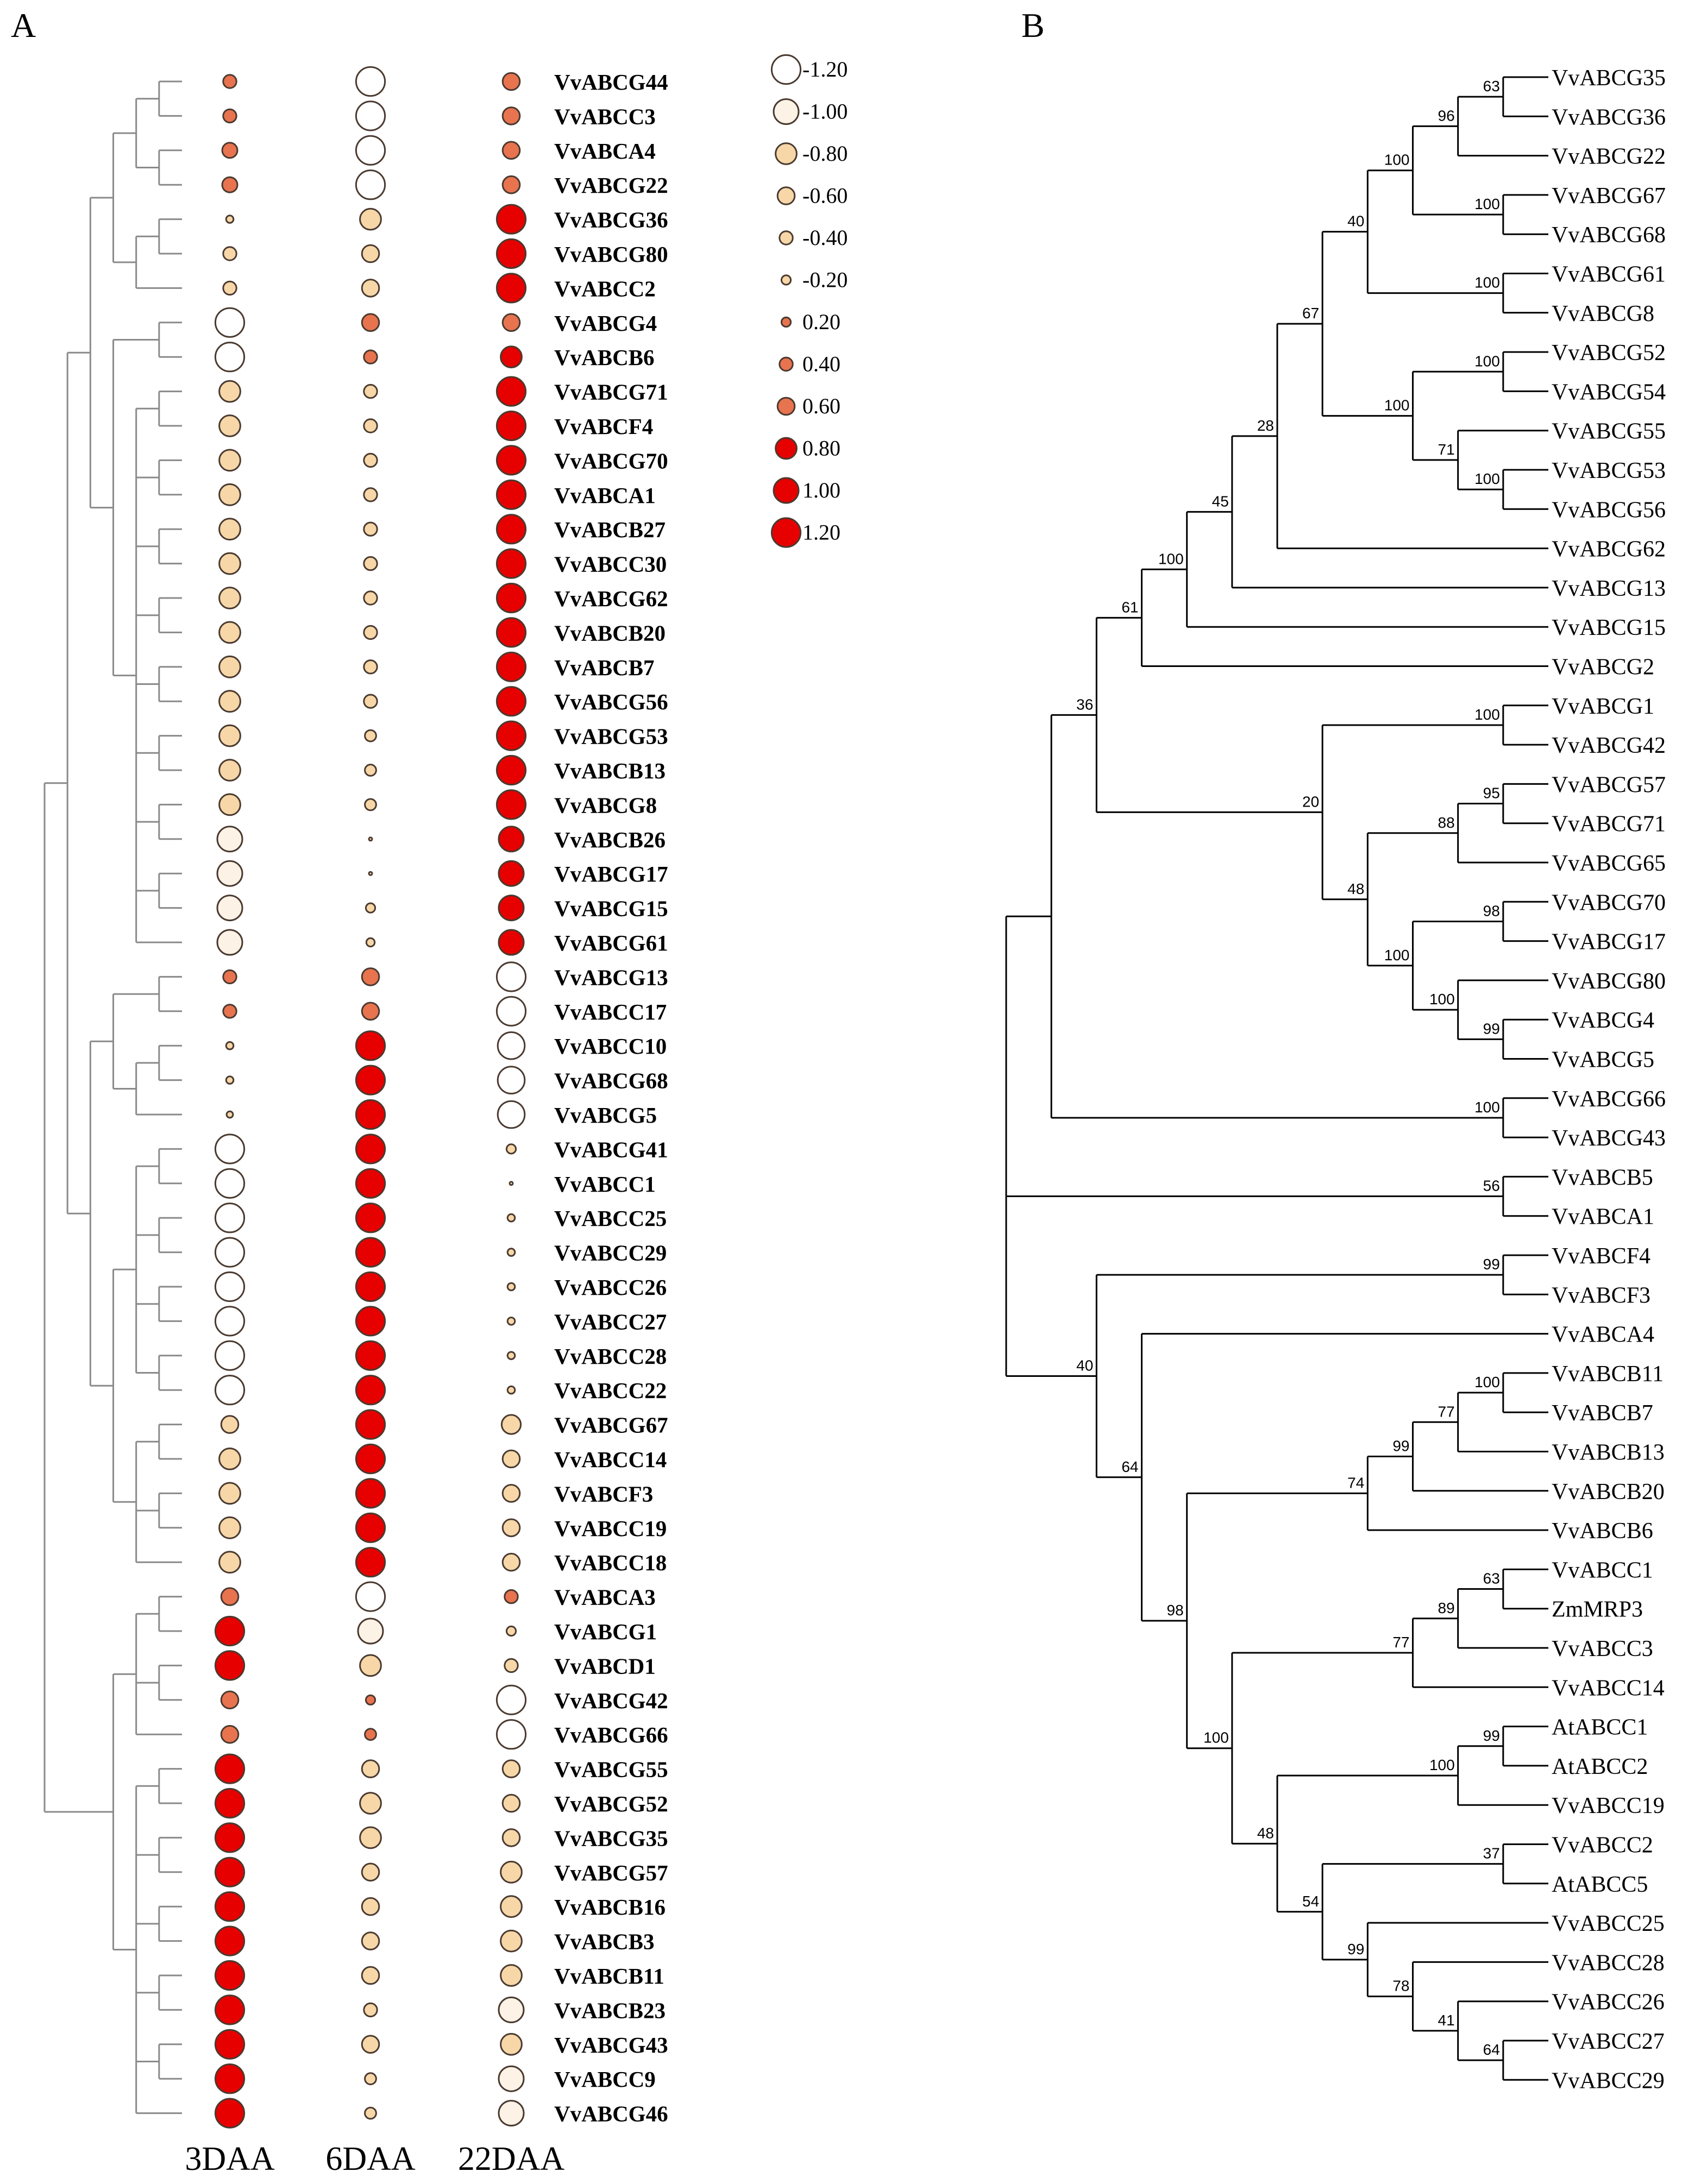 The image size is (1707, 2184). I want to click on gene-label: VvABCG4, so click(606, 323).